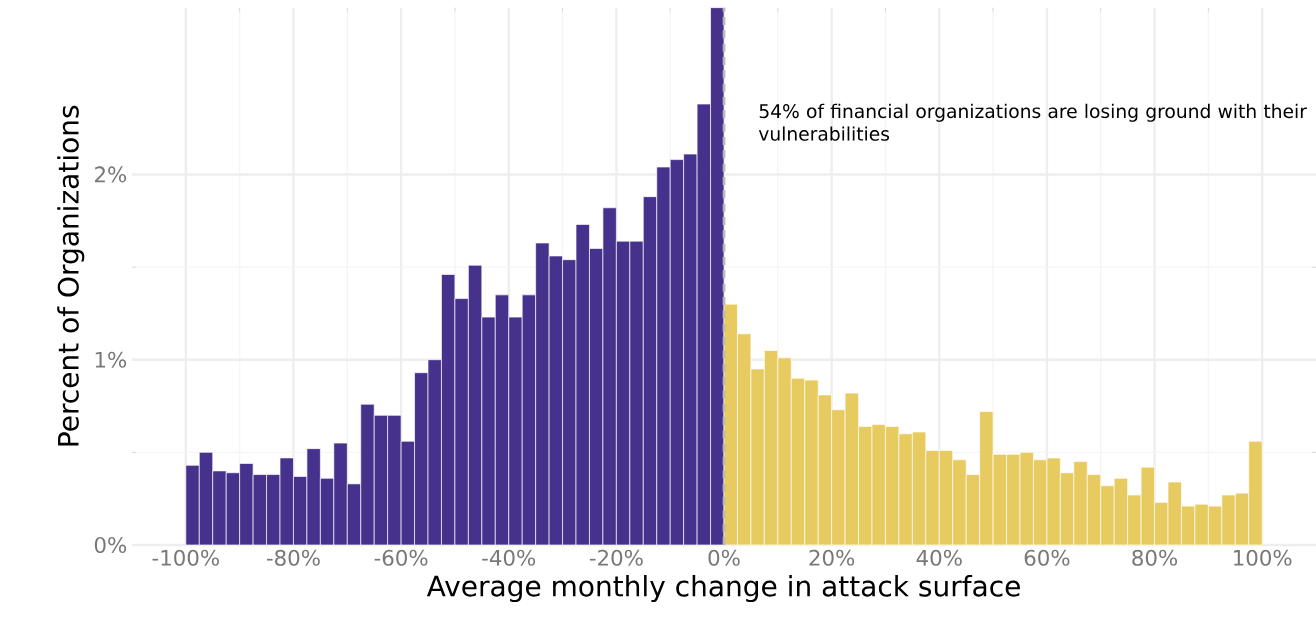 The width and height of the screenshot is (1316, 637). I want to click on x-tick-label: 80%, so click(1155, 557).